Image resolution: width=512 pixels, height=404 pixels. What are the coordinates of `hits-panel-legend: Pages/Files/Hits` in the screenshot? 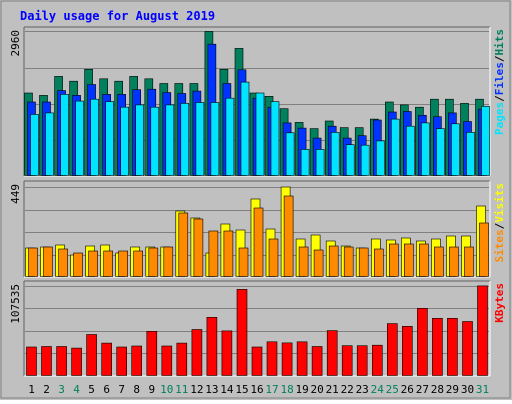 It's located at (499, 82).